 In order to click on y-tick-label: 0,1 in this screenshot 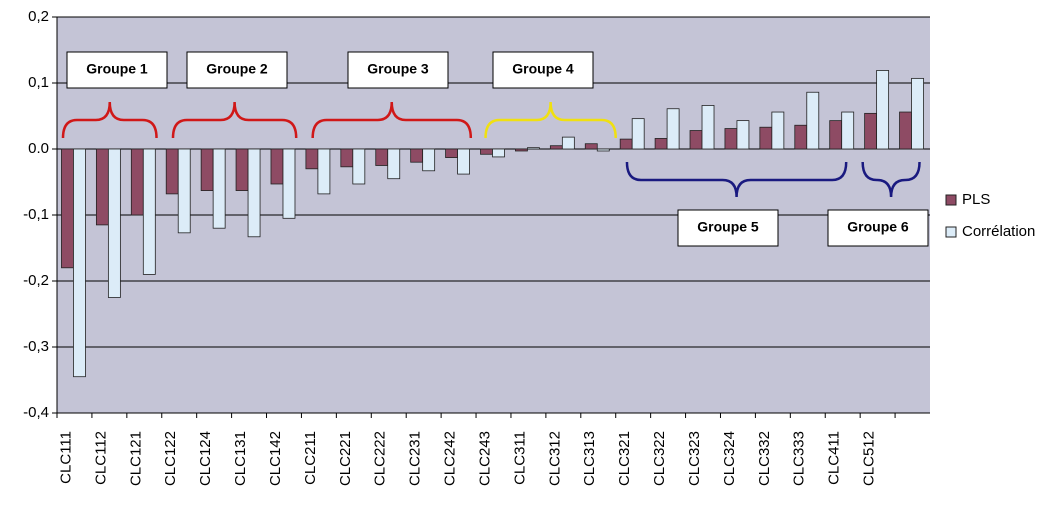, I will do `click(38, 82)`.